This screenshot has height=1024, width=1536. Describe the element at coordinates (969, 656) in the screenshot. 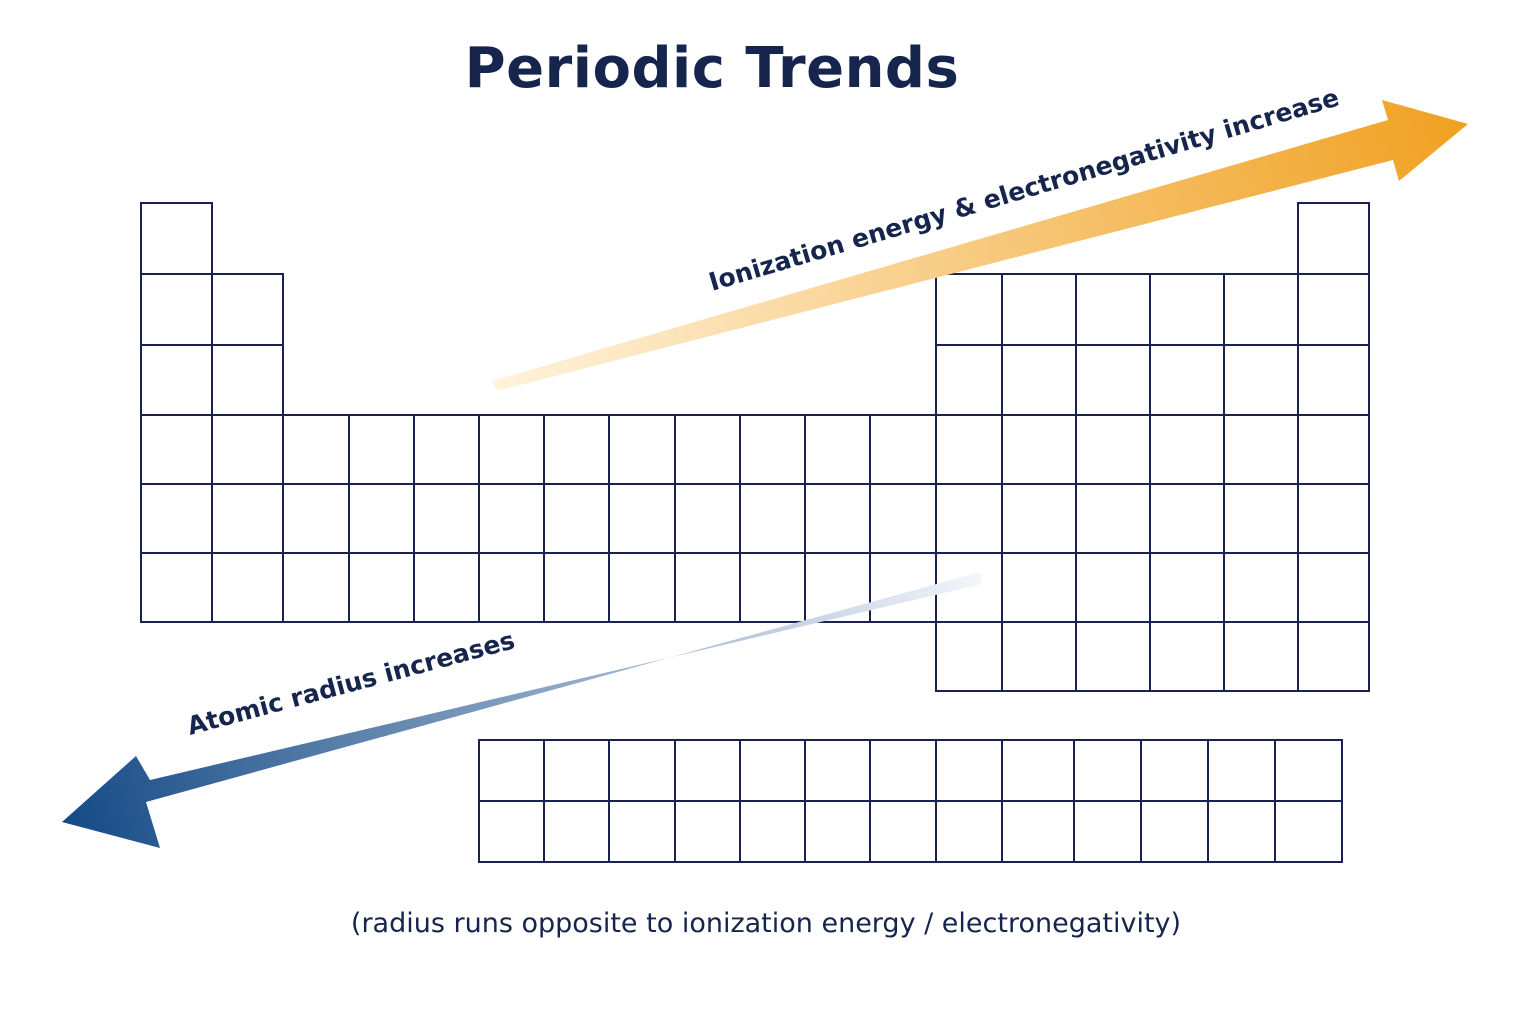

I see `element-cell-p7-g13` at that location.